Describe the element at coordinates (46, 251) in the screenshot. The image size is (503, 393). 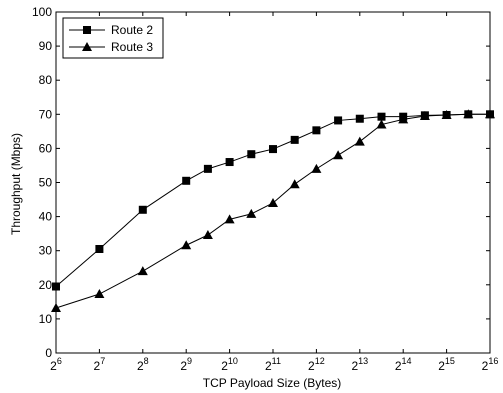
I see `y-tick-label: 30` at that location.